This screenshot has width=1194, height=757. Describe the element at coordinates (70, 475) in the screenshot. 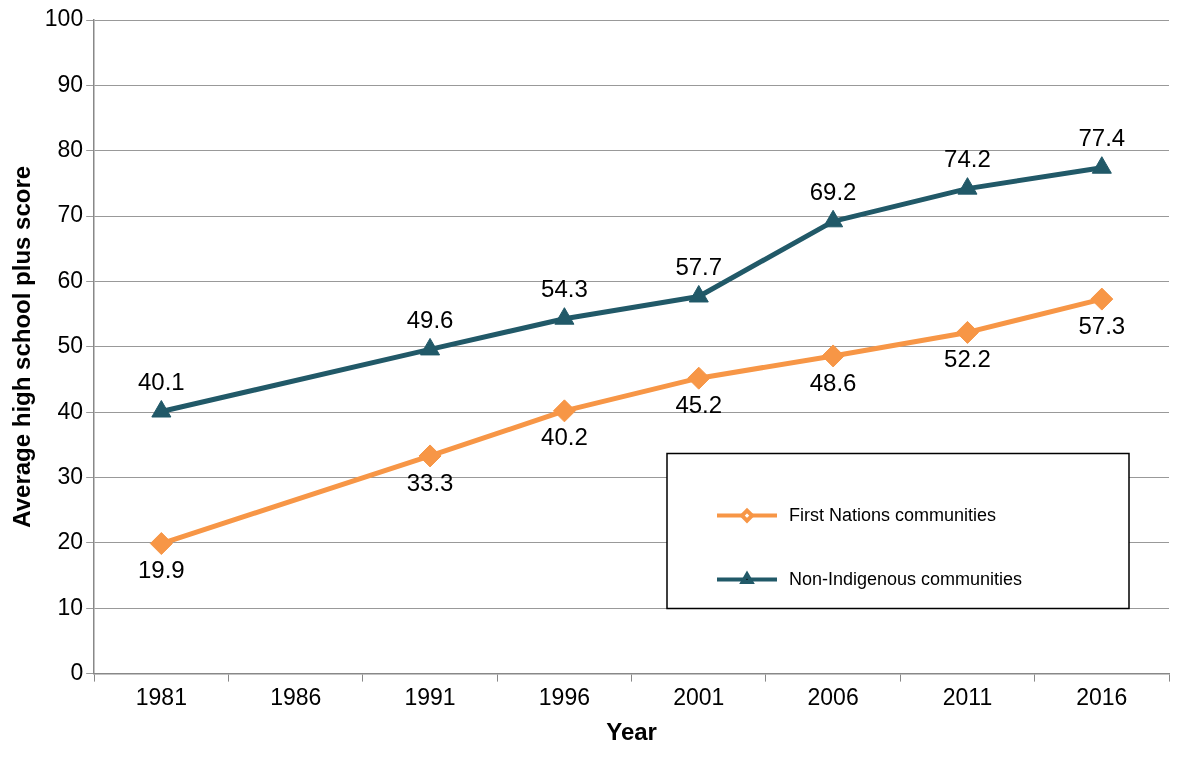

I see `y-tick-label: 30` at that location.